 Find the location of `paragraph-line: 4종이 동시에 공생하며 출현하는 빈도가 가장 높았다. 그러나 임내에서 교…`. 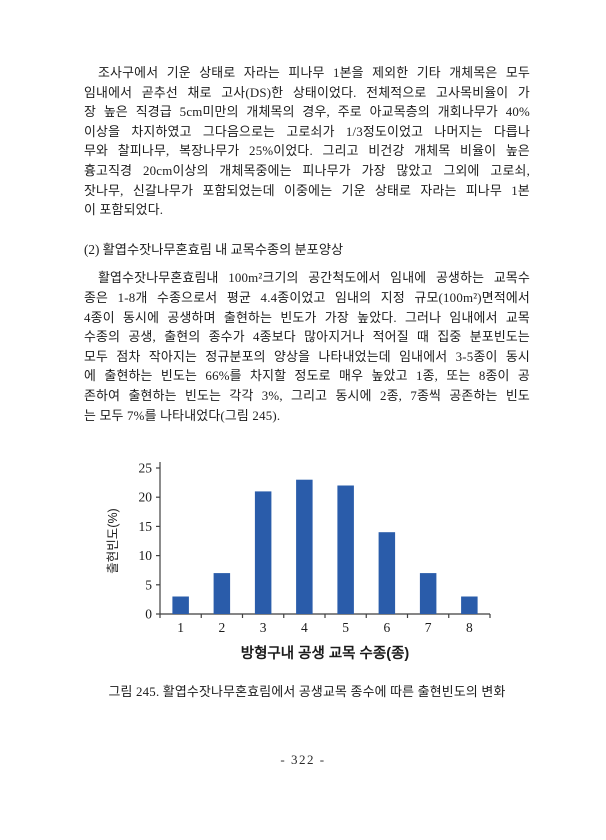

paragraph-line: 4종이 동시에 공생하며 출현하는 빈도가 가장 높았다. 그러나 임내에서 교… is located at coordinates (307, 317).